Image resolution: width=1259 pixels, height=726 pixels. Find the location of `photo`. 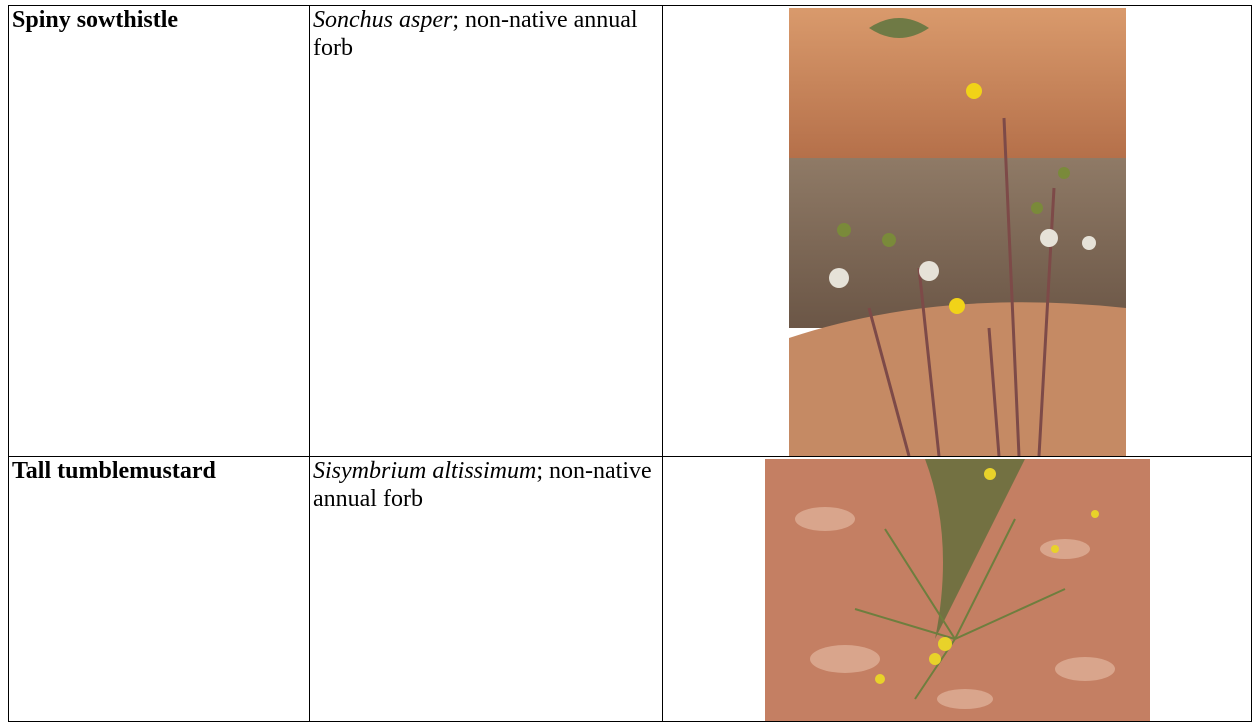

photo is located at coordinates (957, 590).